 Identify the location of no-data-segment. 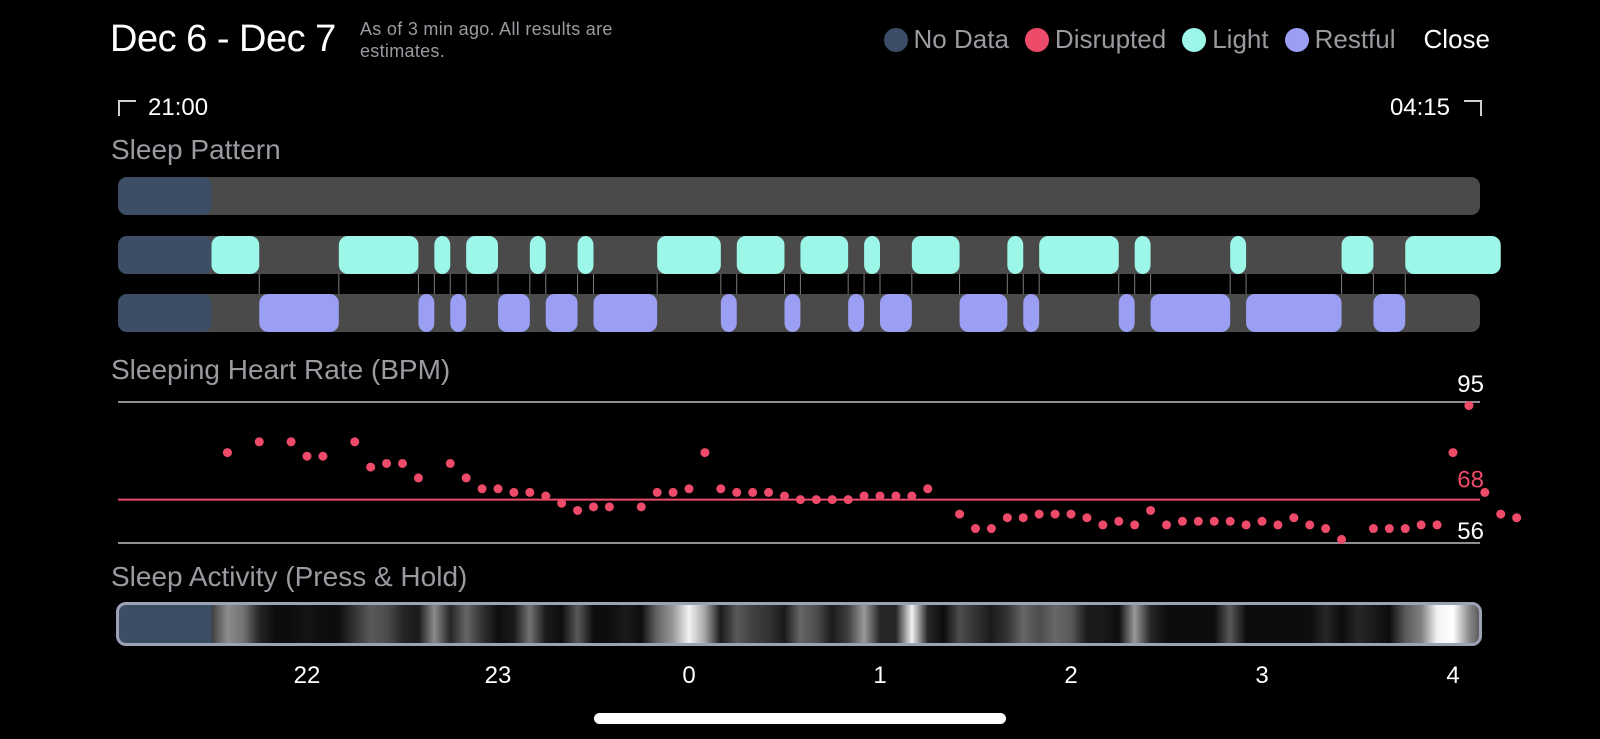
(165, 255).